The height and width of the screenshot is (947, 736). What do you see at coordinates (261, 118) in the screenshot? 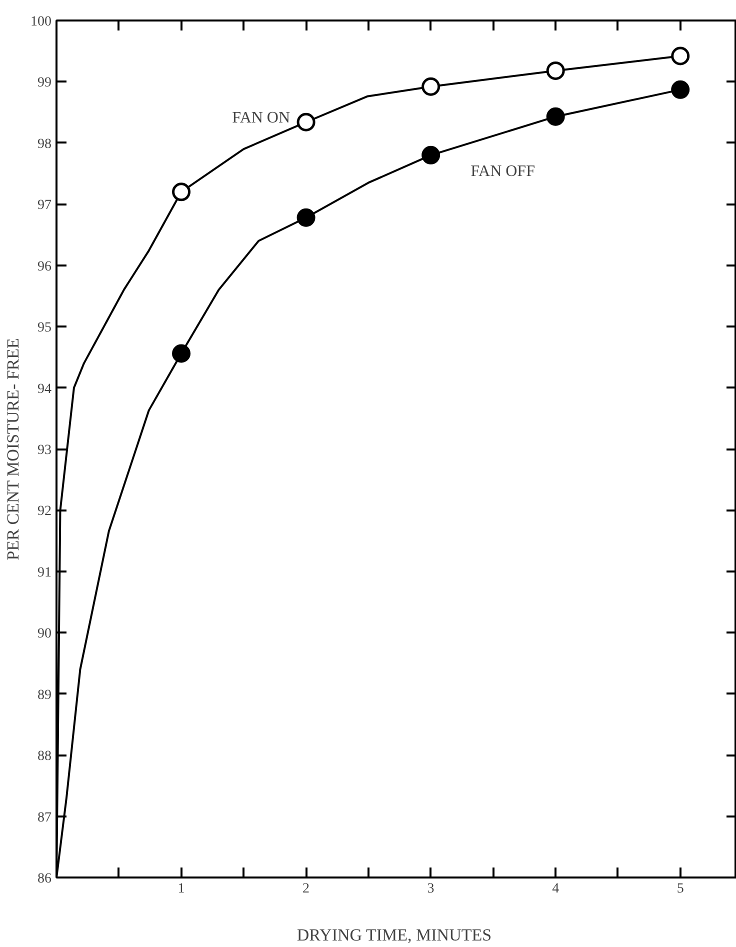
I see `series-label: FAN ON` at bounding box center [261, 118].